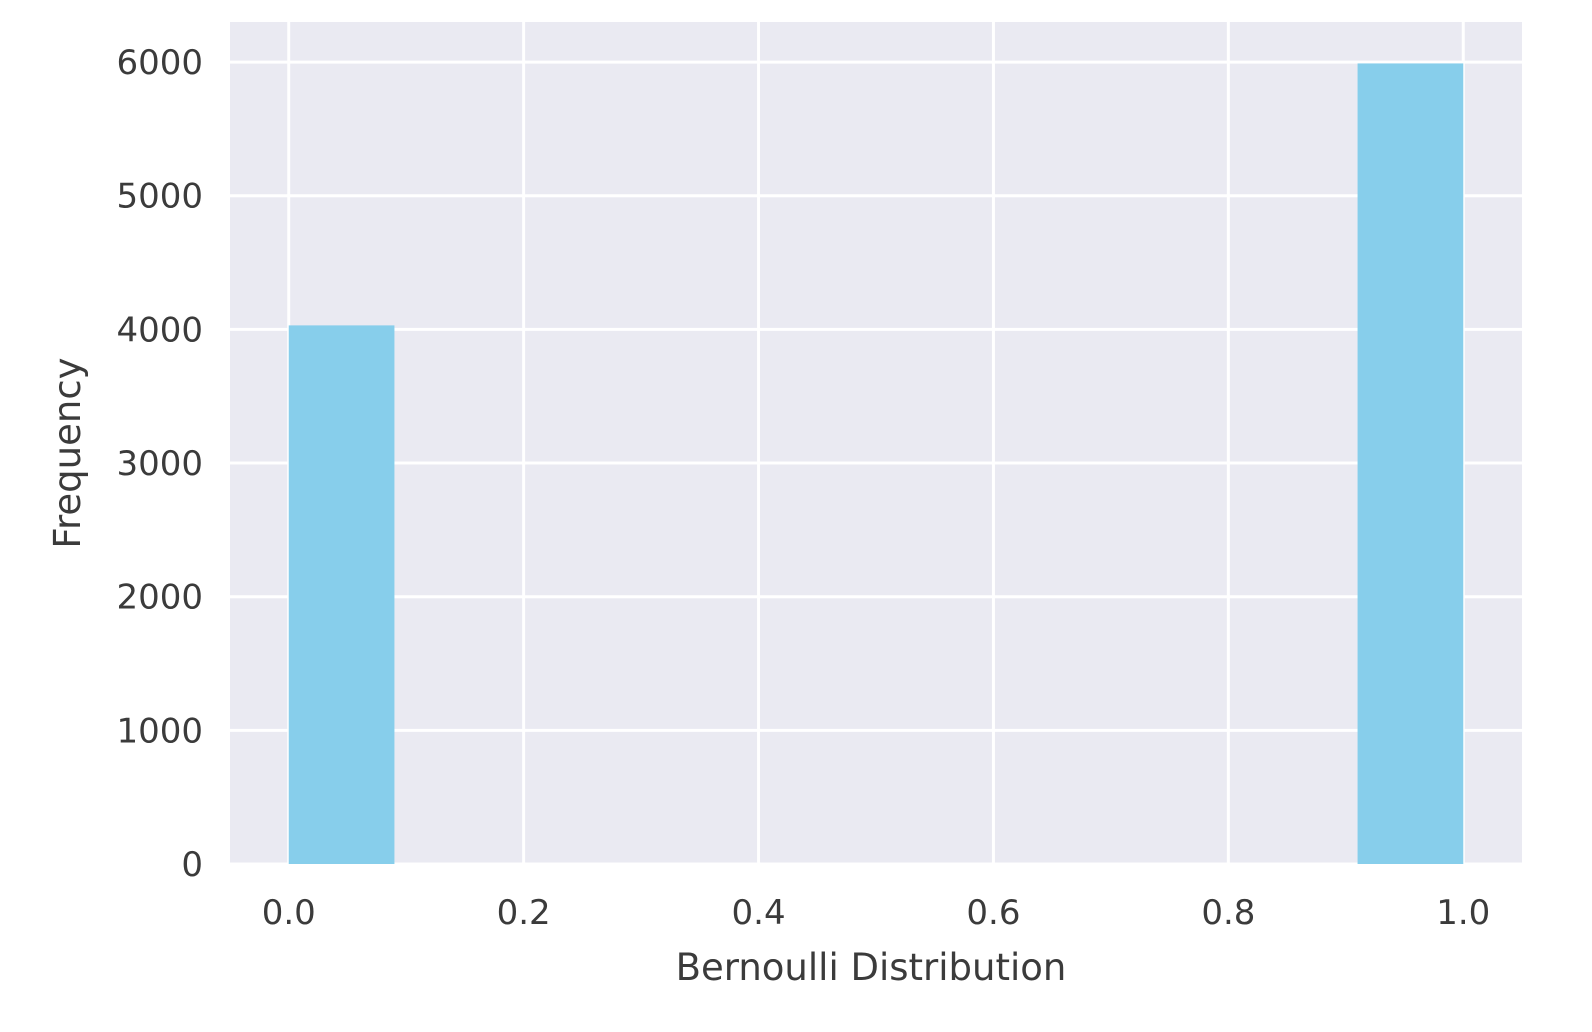 The image size is (1592, 1032). I want to click on y-tick-labels: 0 1000 2000 3000 4000 5000 6000, so click(159, 464).